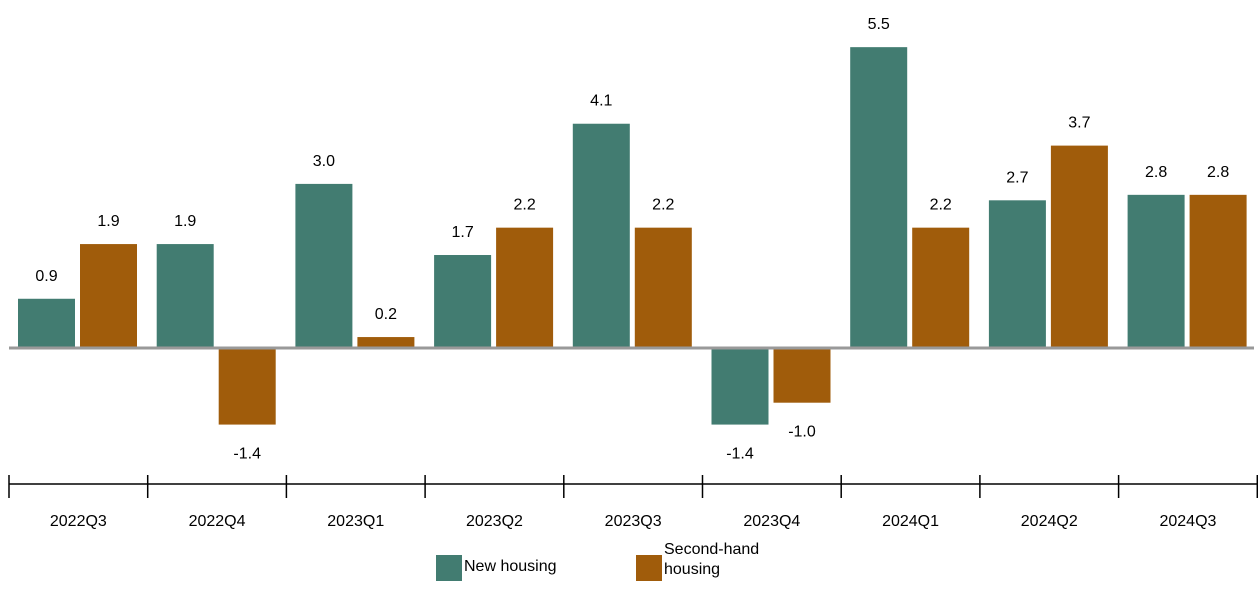 This screenshot has height=592, width=1258. What do you see at coordinates (463, 301) in the screenshot?
I see `bar-new-housing-2023q2` at bounding box center [463, 301].